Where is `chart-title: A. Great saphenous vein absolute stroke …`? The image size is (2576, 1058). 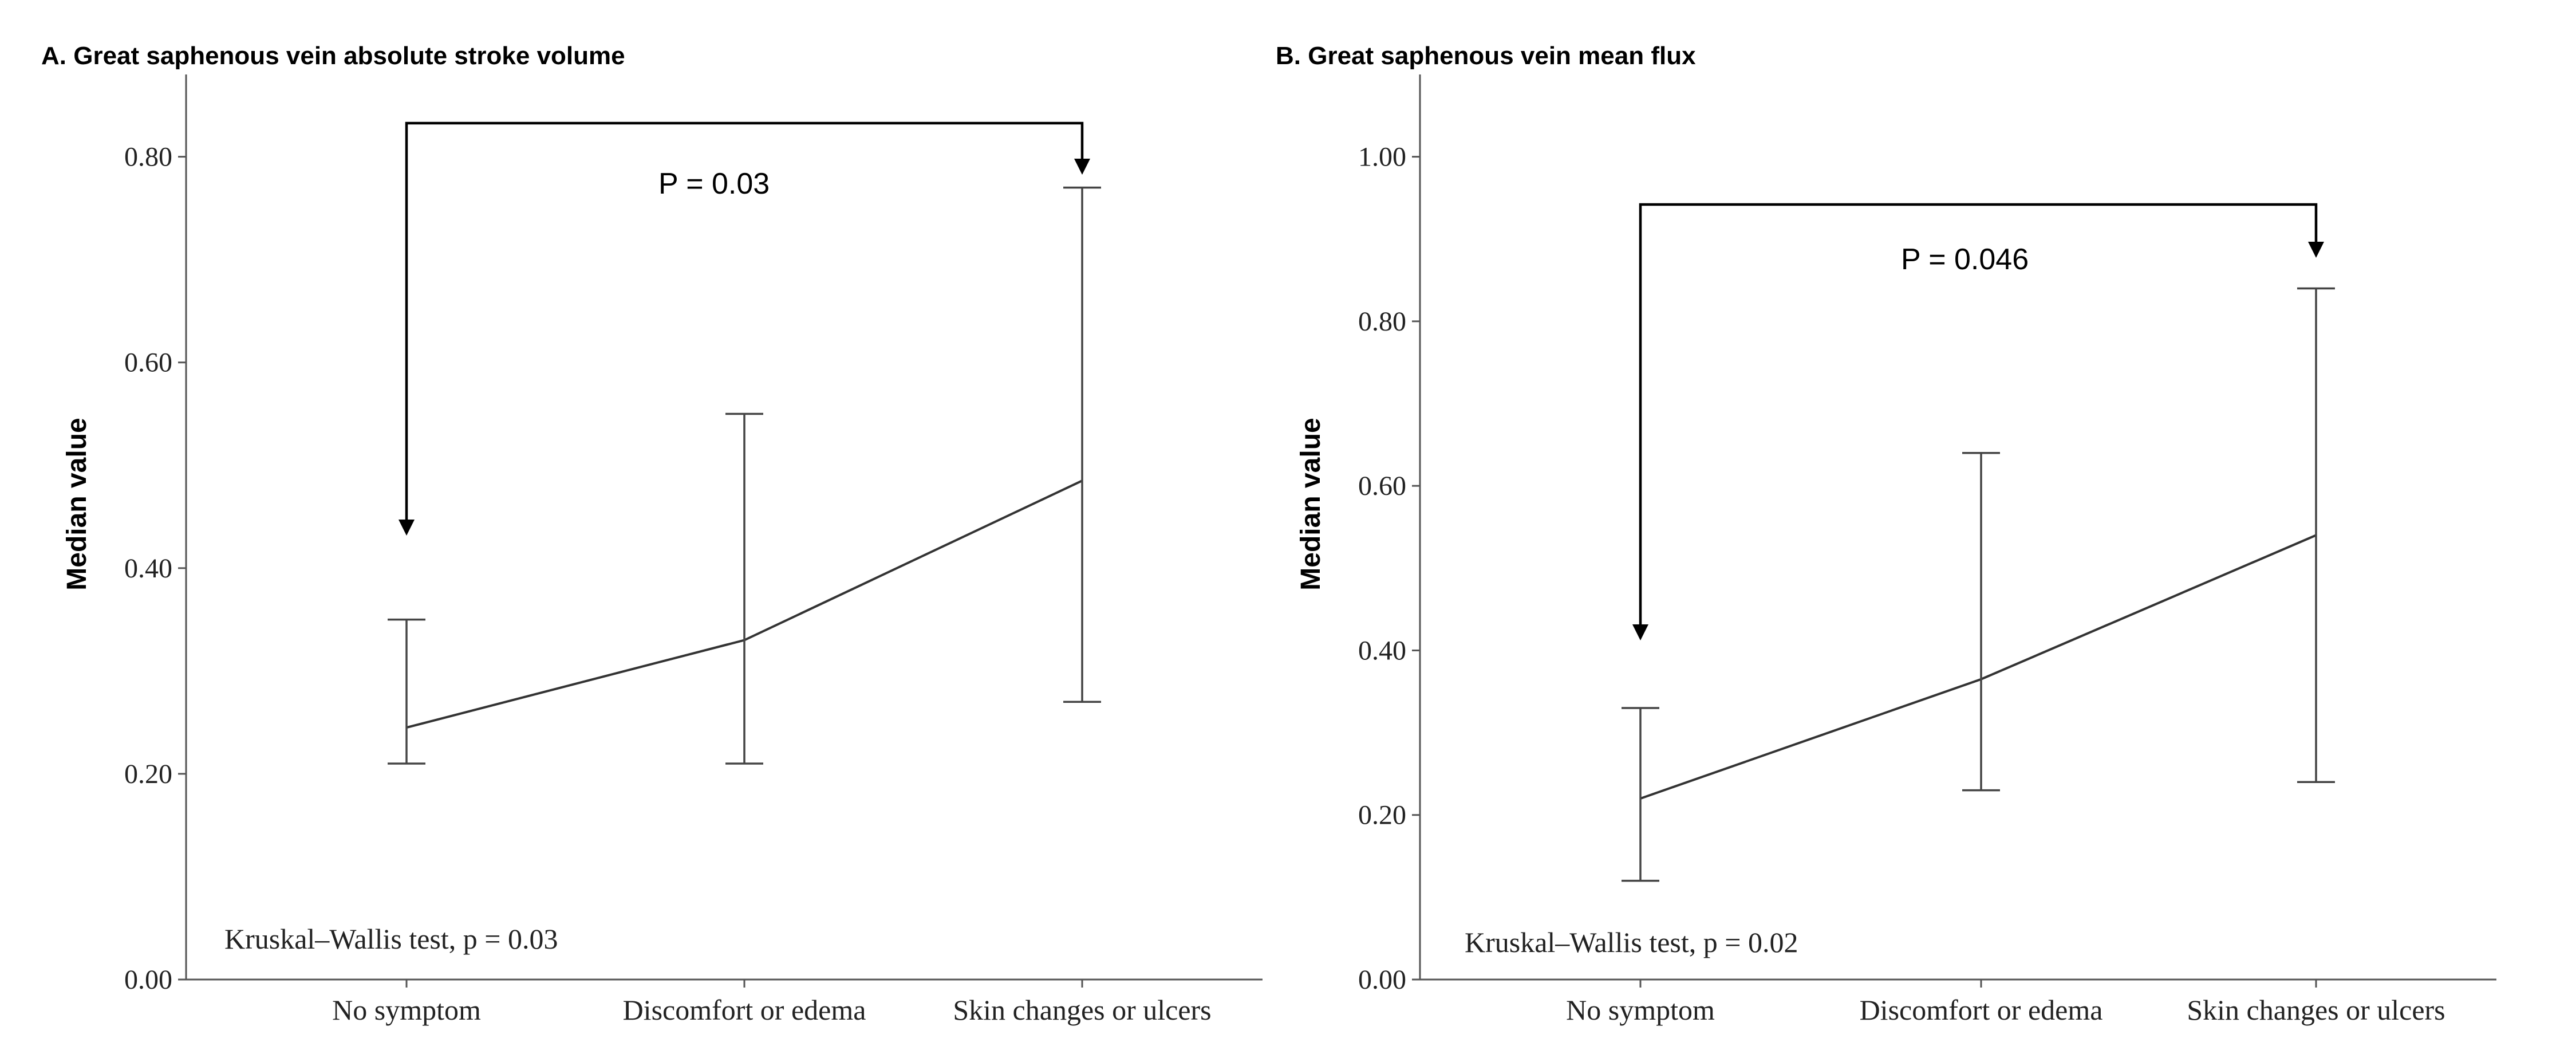 chart-title: A. Great saphenous vein absolute stroke … is located at coordinates (333, 56).